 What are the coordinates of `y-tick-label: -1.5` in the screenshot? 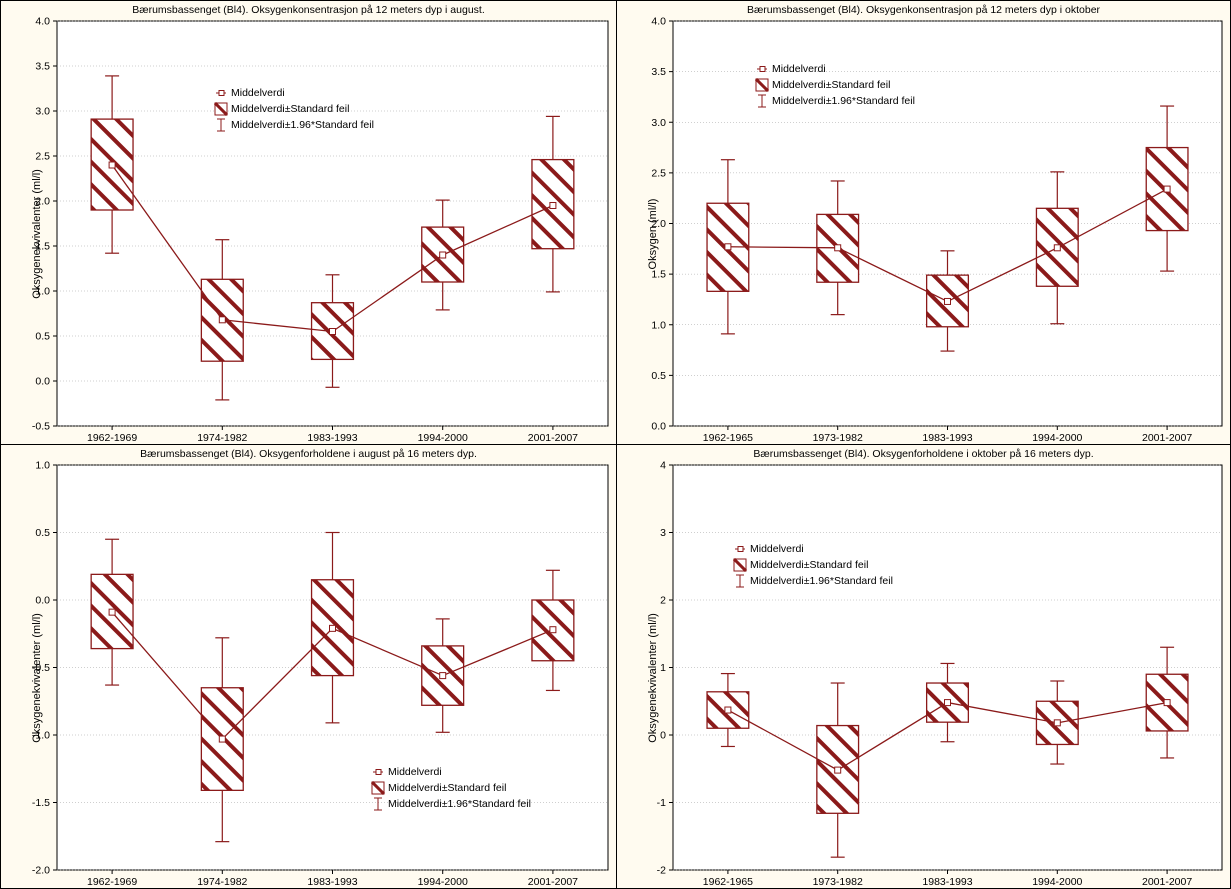 It's located at (41, 803).